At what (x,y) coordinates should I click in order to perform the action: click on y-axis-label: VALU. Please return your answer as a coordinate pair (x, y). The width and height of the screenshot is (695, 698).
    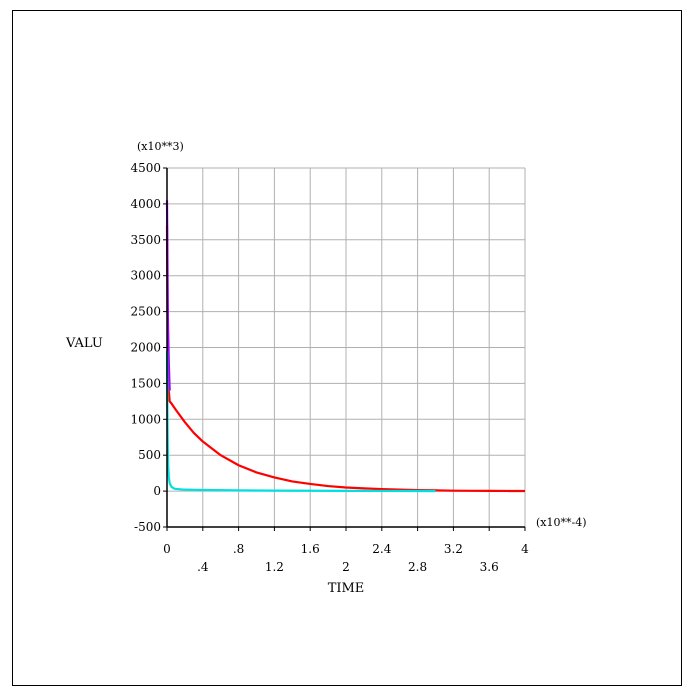
    Looking at the image, I should click on (84, 343).